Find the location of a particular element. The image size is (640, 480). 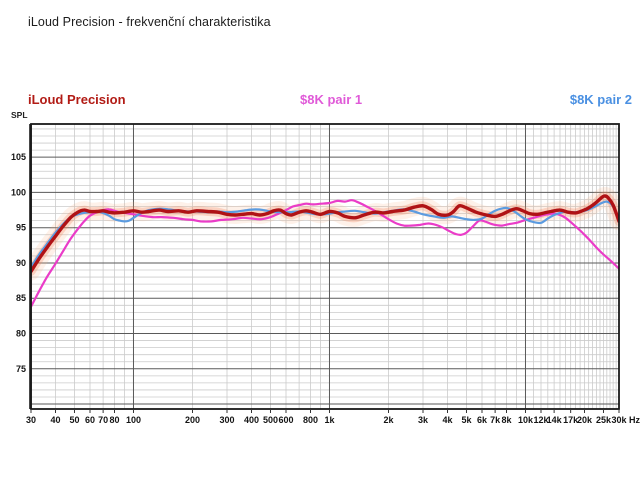

x-tick-label: 50 is located at coordinates (74, 420).